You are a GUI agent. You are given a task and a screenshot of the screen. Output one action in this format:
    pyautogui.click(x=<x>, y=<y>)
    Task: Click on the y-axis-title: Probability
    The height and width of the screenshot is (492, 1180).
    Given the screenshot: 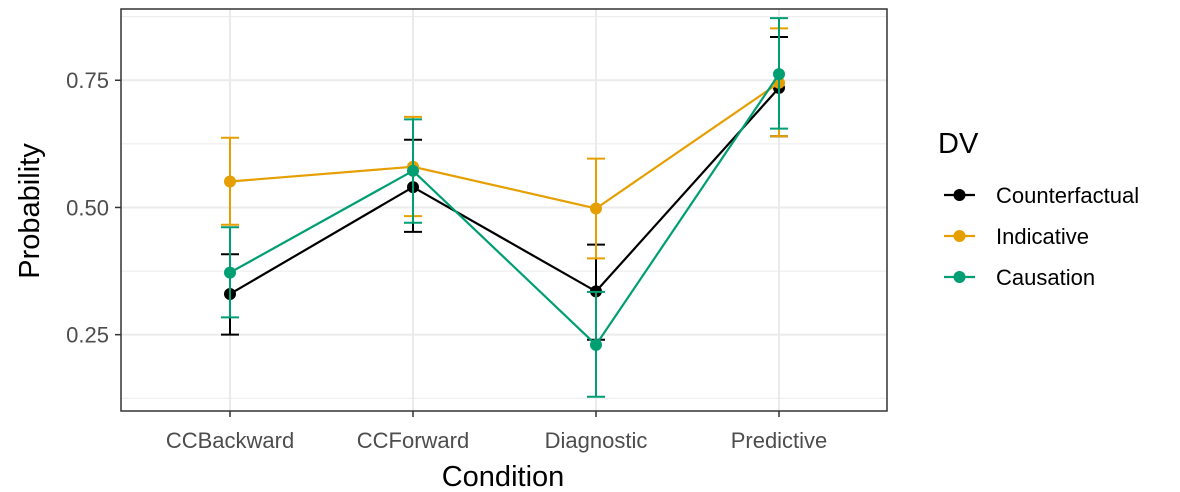 What is the action you would take?
    pyautogui.click(x=30, y=211)
    